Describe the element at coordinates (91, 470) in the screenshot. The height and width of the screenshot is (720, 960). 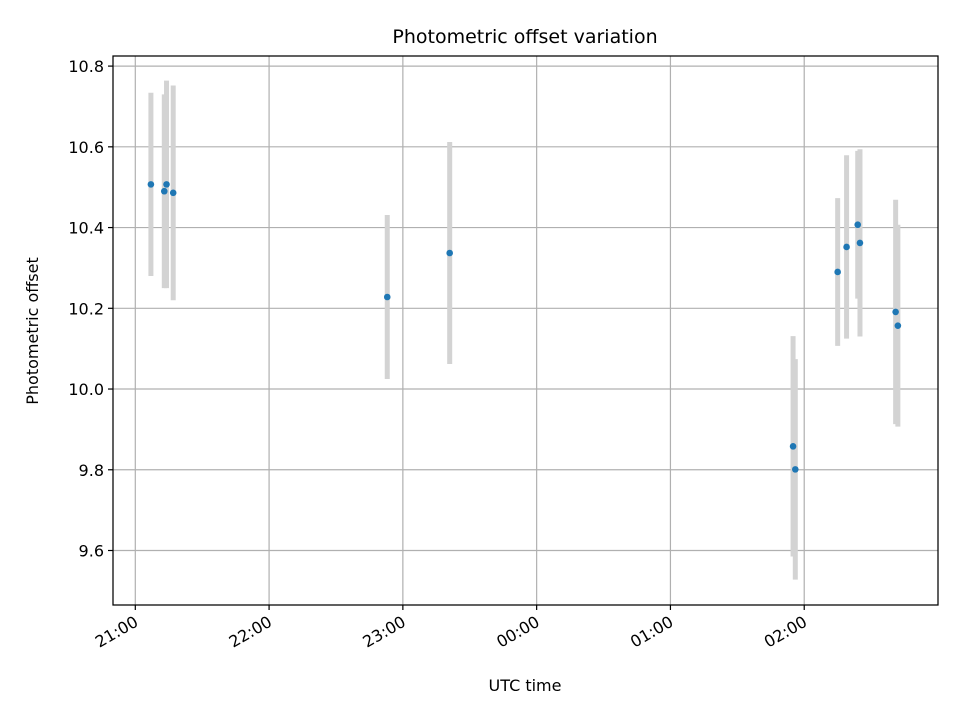
I see `y-tick-label: 9.8` at that location.